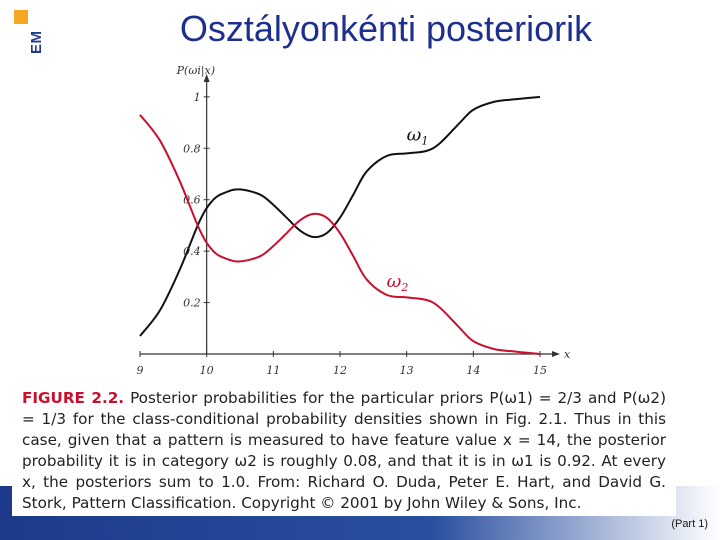  Describe the element at coordinates (29, 34) in the screenshot. I see `institution-logo: EM` at that location.